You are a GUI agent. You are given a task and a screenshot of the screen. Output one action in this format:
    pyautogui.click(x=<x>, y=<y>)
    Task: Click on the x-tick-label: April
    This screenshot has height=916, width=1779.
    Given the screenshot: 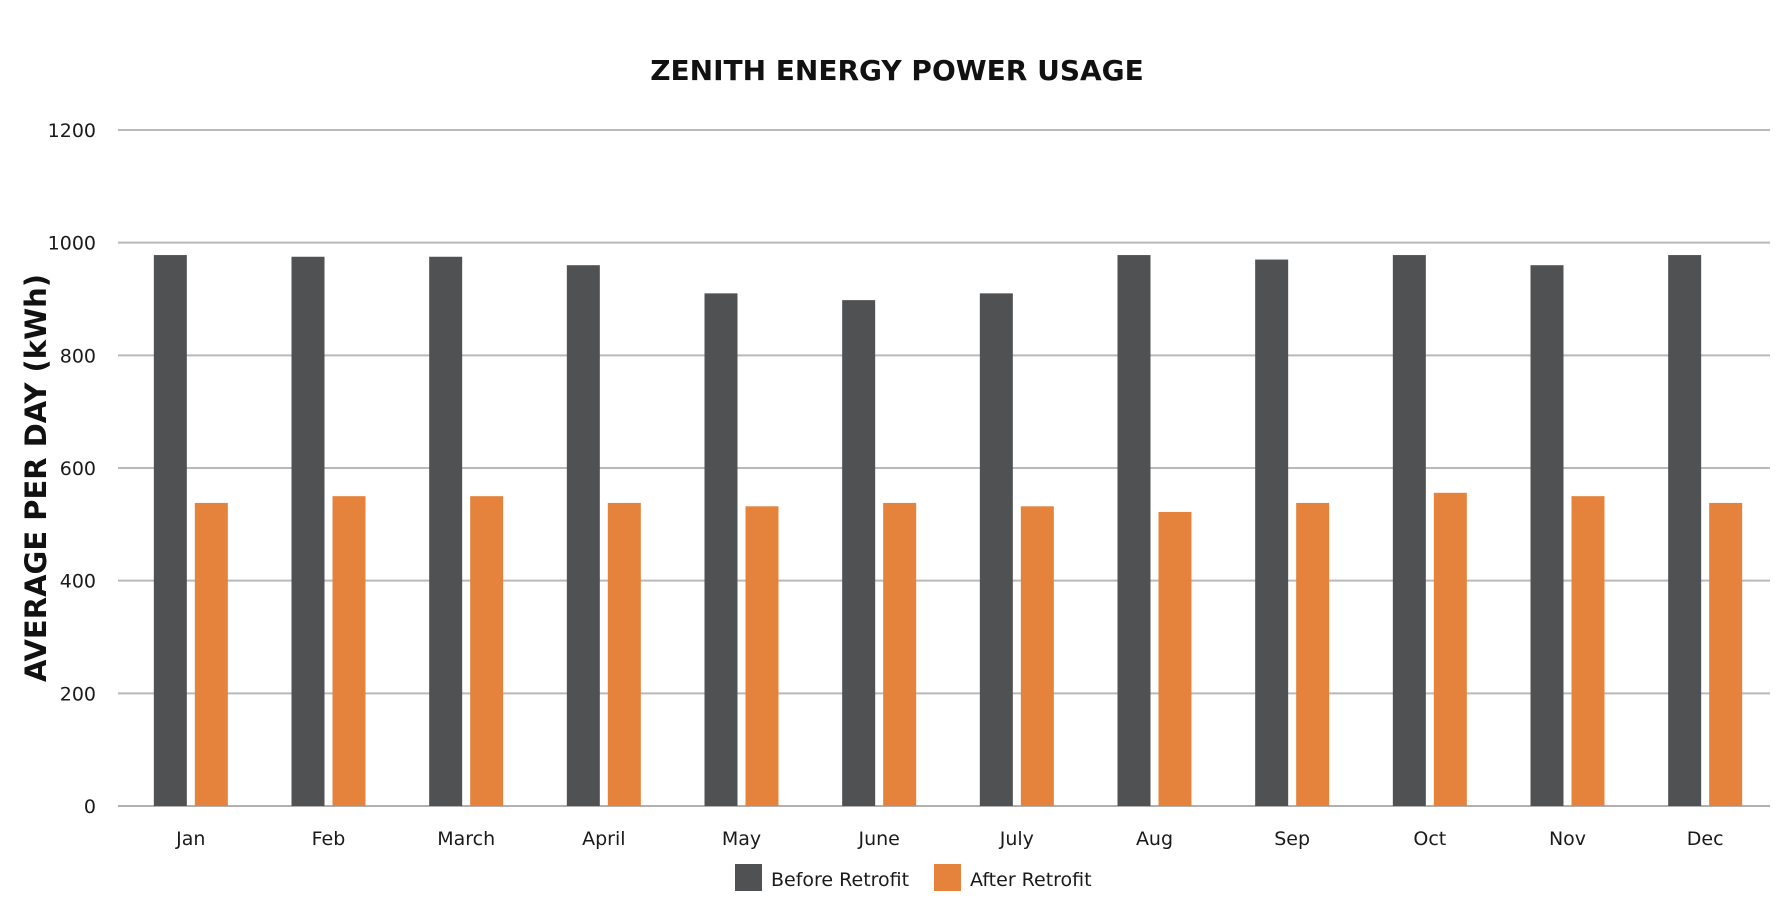 What is the action you would take?
    pyautogui.click(x=603, y=839)
    